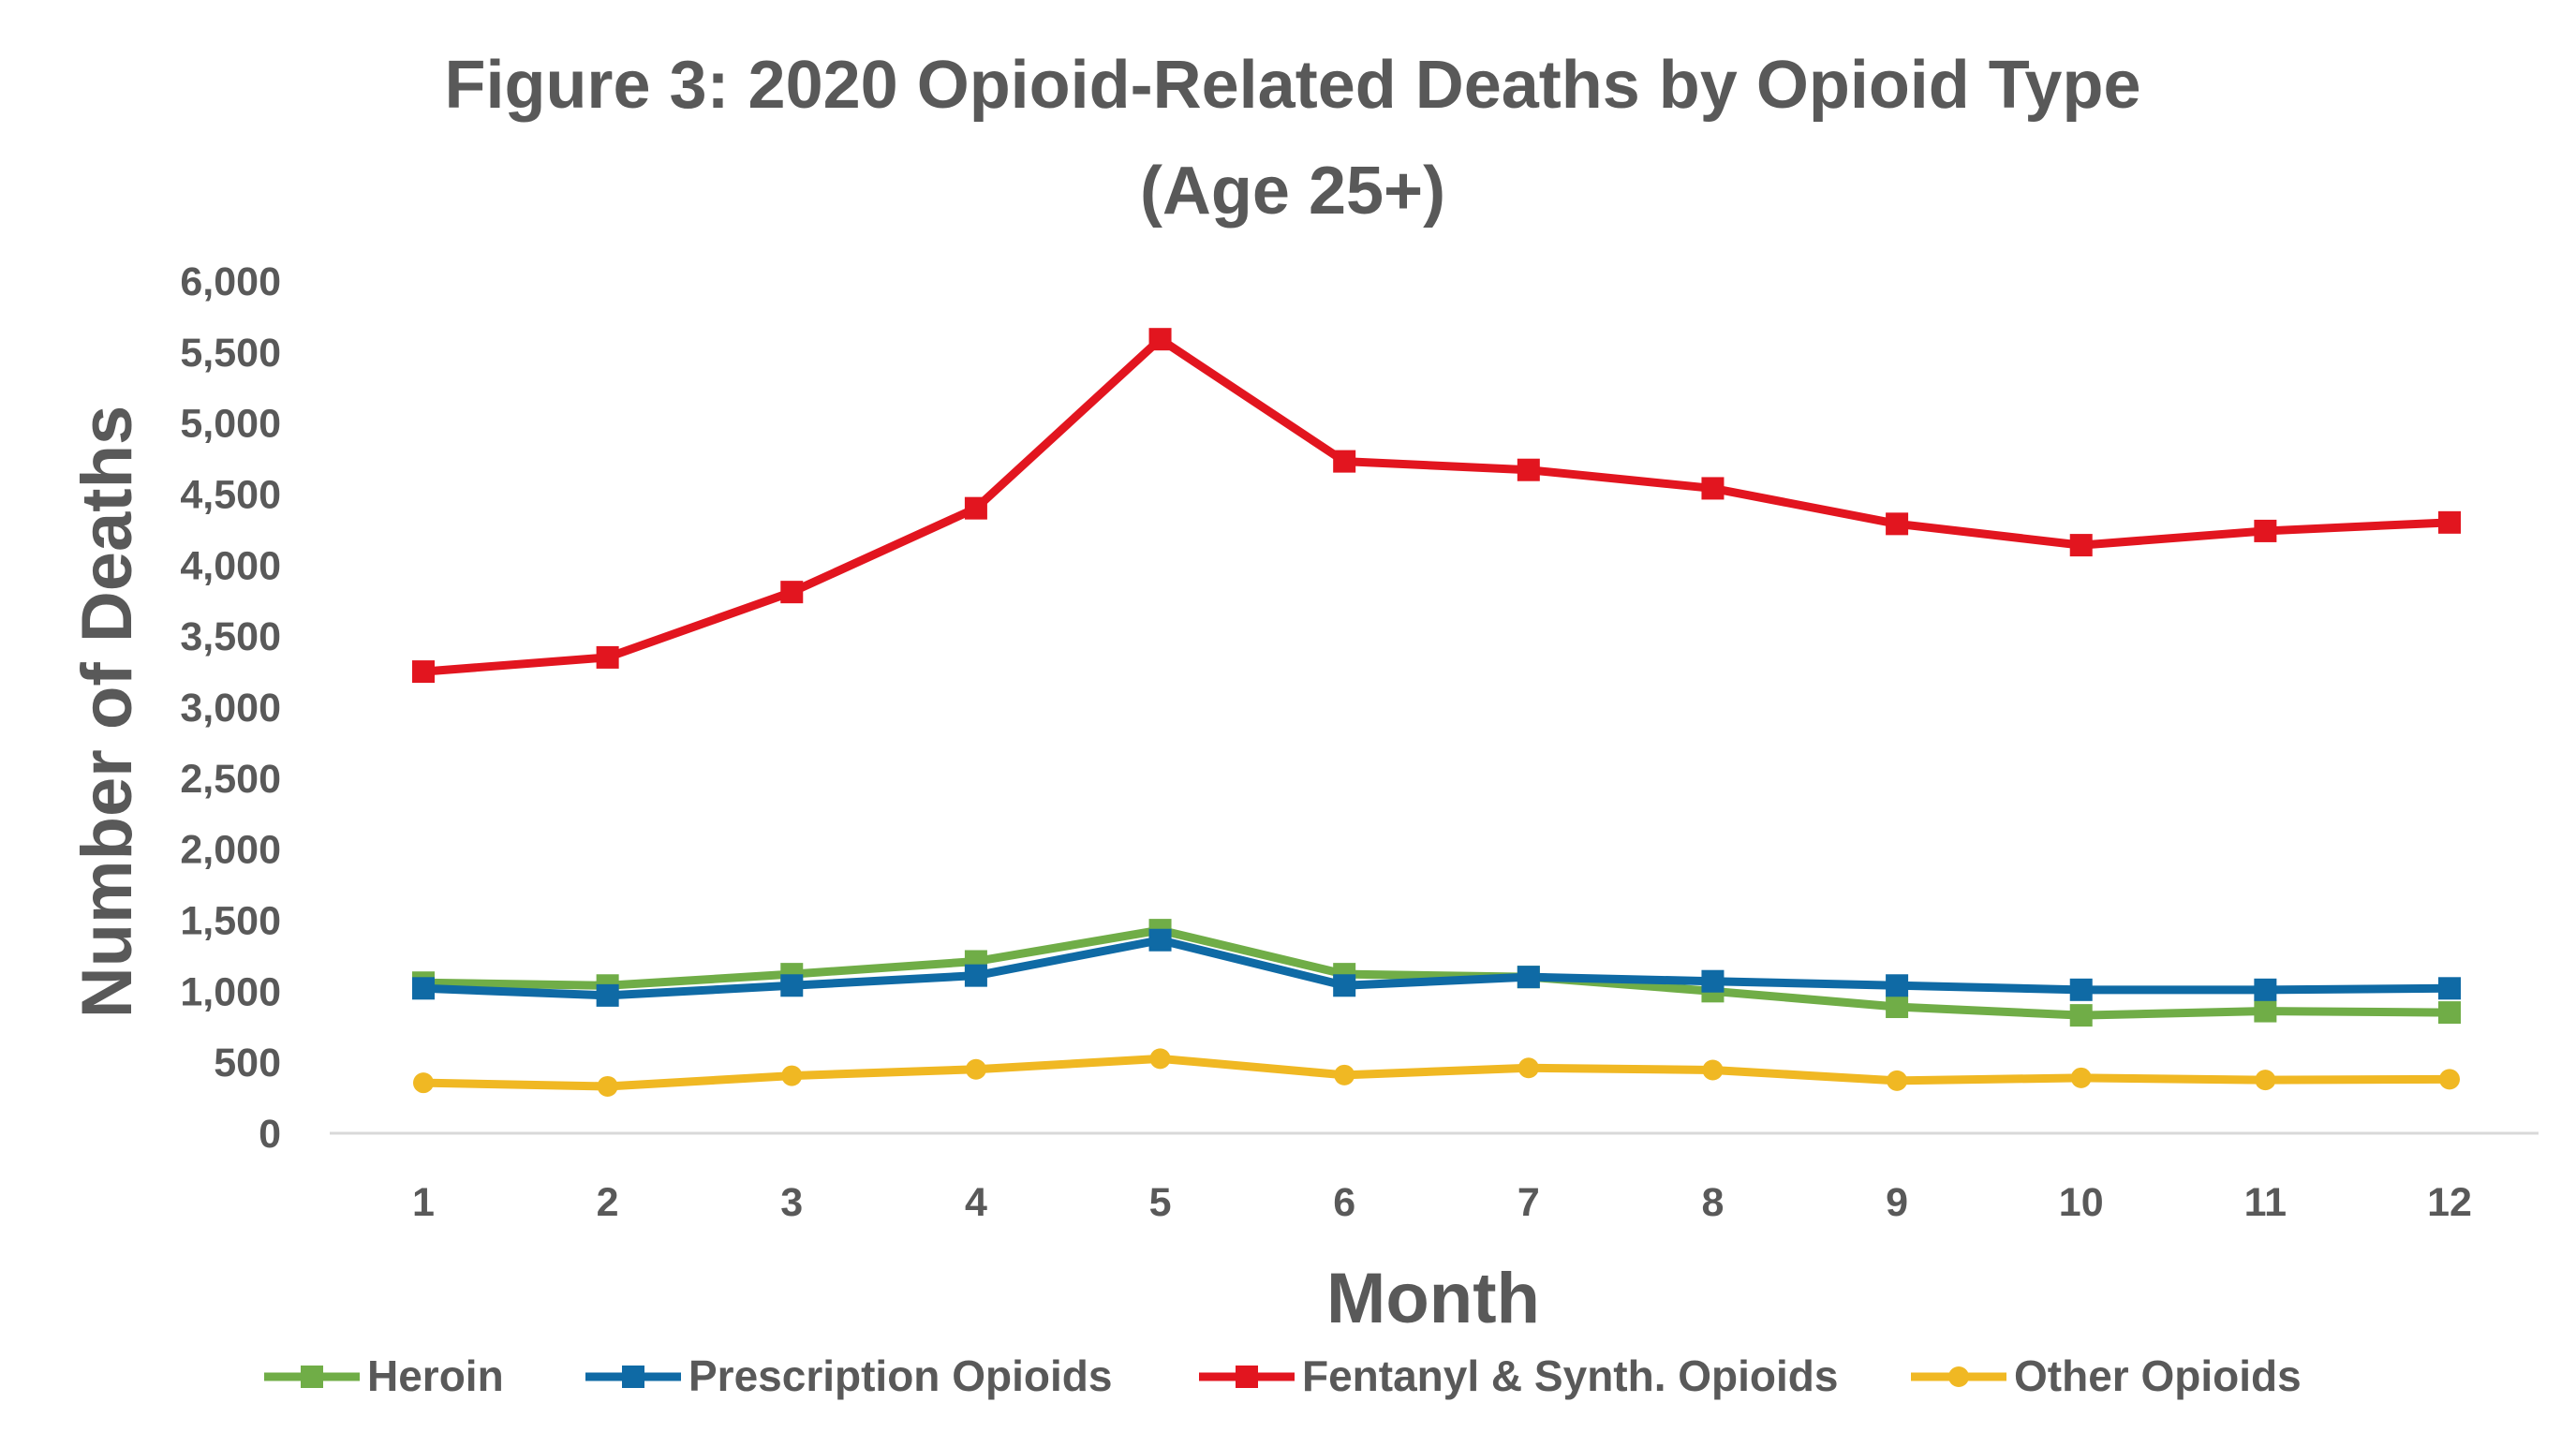 The width and height of the screenshot is (2576, 1447). I want to click on legend-item-prescription-opioids: Prescription Opioids, so click(848, 1375).